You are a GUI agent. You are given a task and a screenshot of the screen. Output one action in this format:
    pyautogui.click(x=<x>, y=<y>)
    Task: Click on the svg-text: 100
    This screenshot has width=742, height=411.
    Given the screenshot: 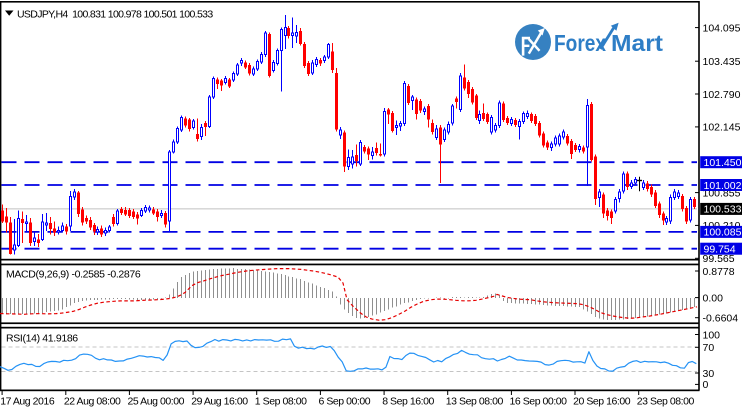 What is the action you would take?
    pyautogui.click(x=712, y=335)
    